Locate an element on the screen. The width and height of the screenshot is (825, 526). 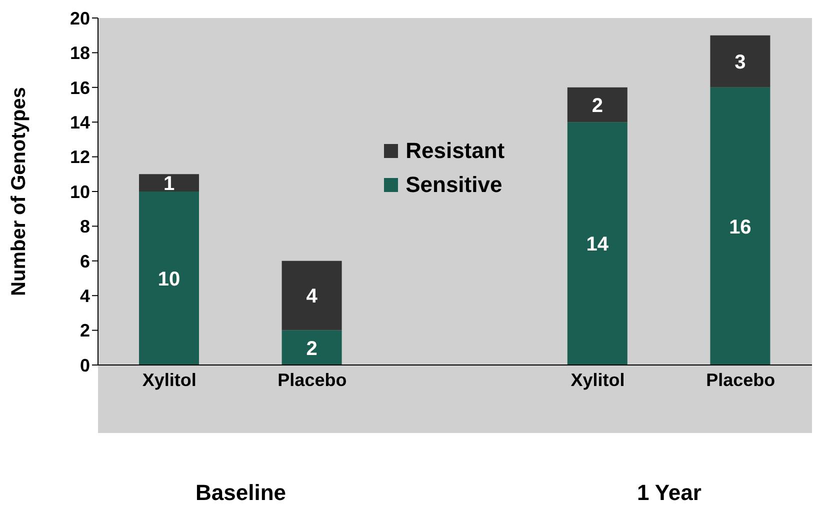
data-label: 1 is located at coordinates (169, 183).